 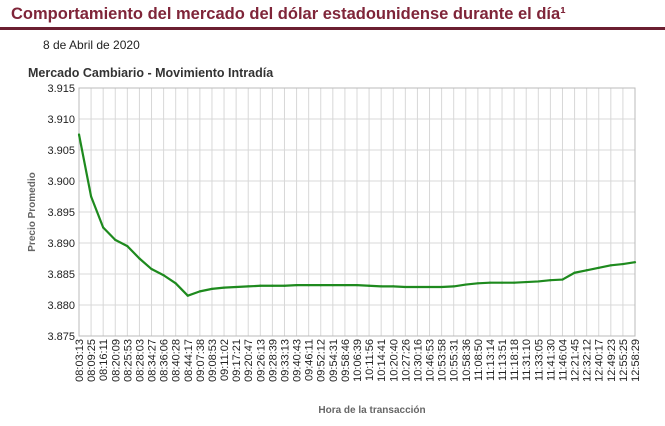 I want to click on x-tick-label: 09:52:12, so click(x=322, y=360).